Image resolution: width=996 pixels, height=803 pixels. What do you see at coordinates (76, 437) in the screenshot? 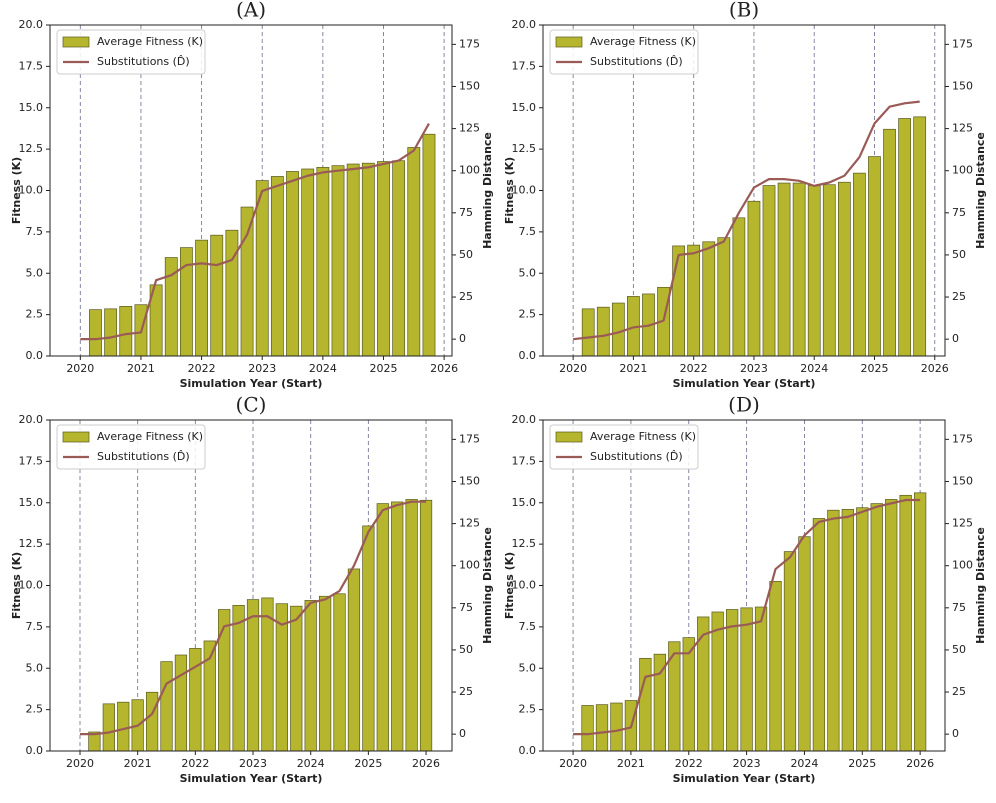
I see `legend-swatch` at bounding box center [76, 437].